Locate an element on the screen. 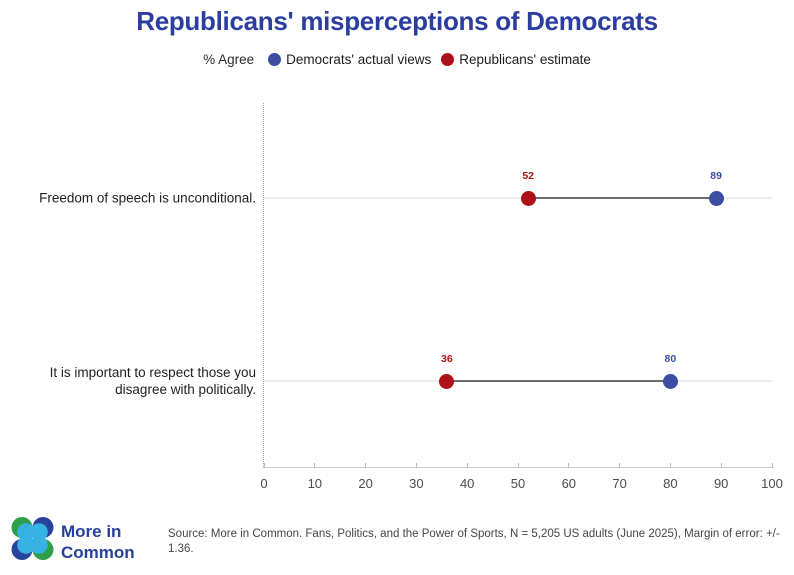  chart-title: Republicans' misperceptions of Democrats is located at coordinates (397, 21).